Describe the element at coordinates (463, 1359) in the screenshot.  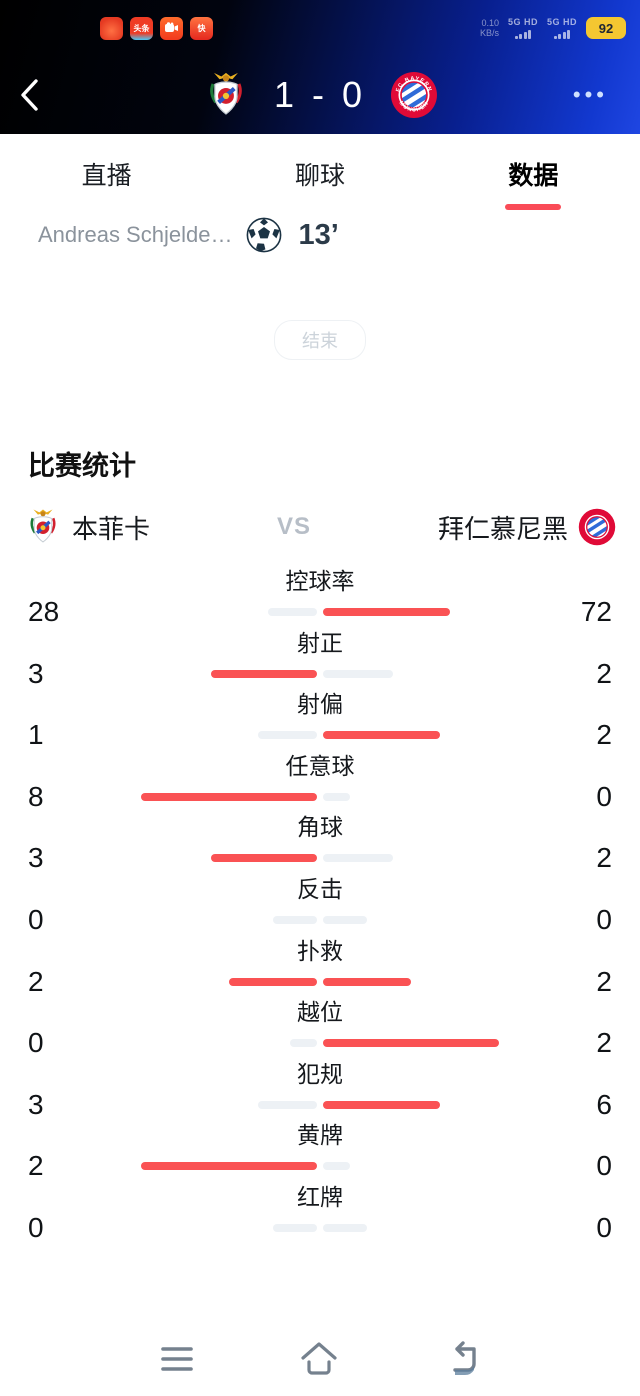
I see `back-nav-icon` at that location.